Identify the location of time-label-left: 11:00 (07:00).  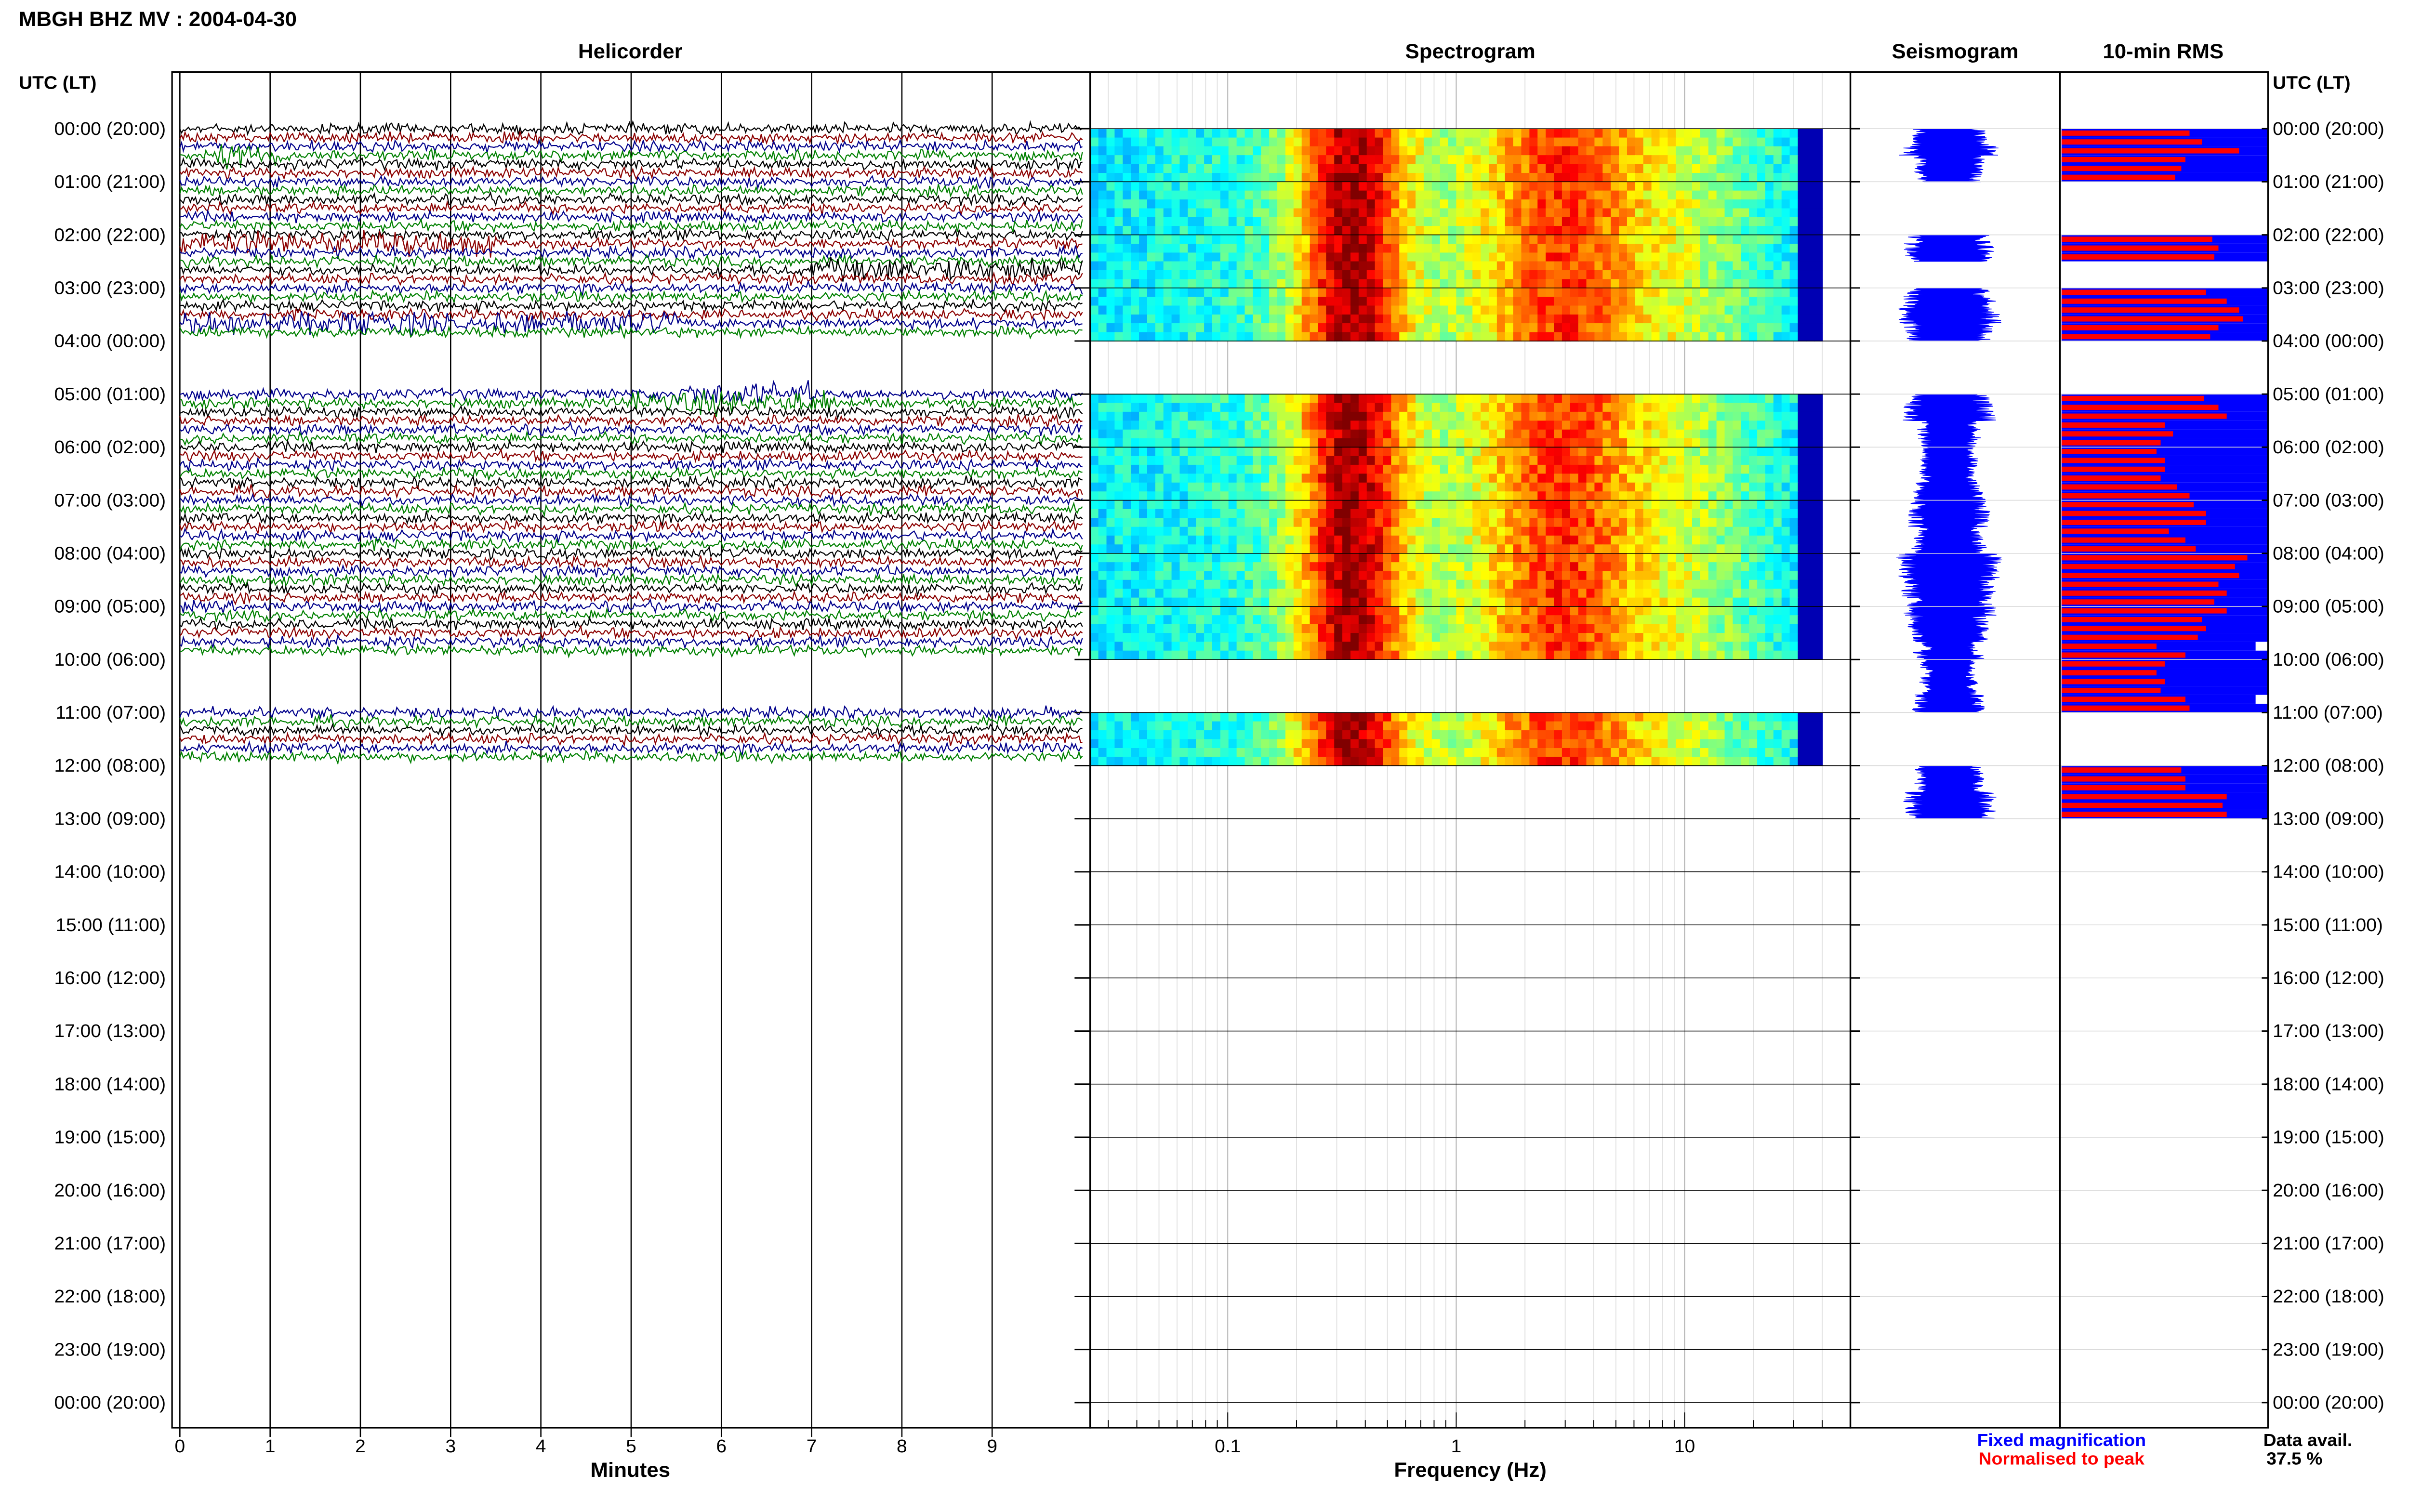
(110, 712).